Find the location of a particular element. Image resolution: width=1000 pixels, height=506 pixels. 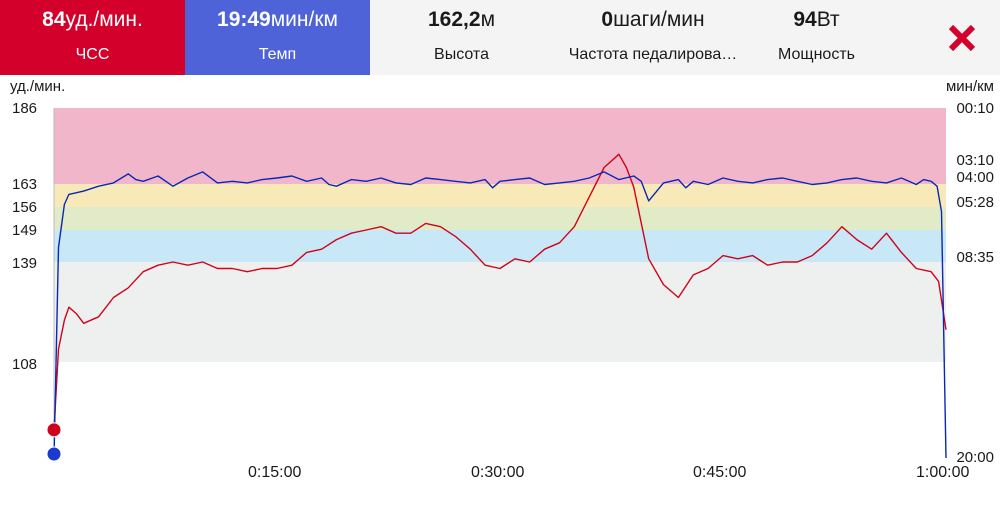

metric-heart-rate: 84уд./мин. ЧСС is located at coordinates (92, 37).